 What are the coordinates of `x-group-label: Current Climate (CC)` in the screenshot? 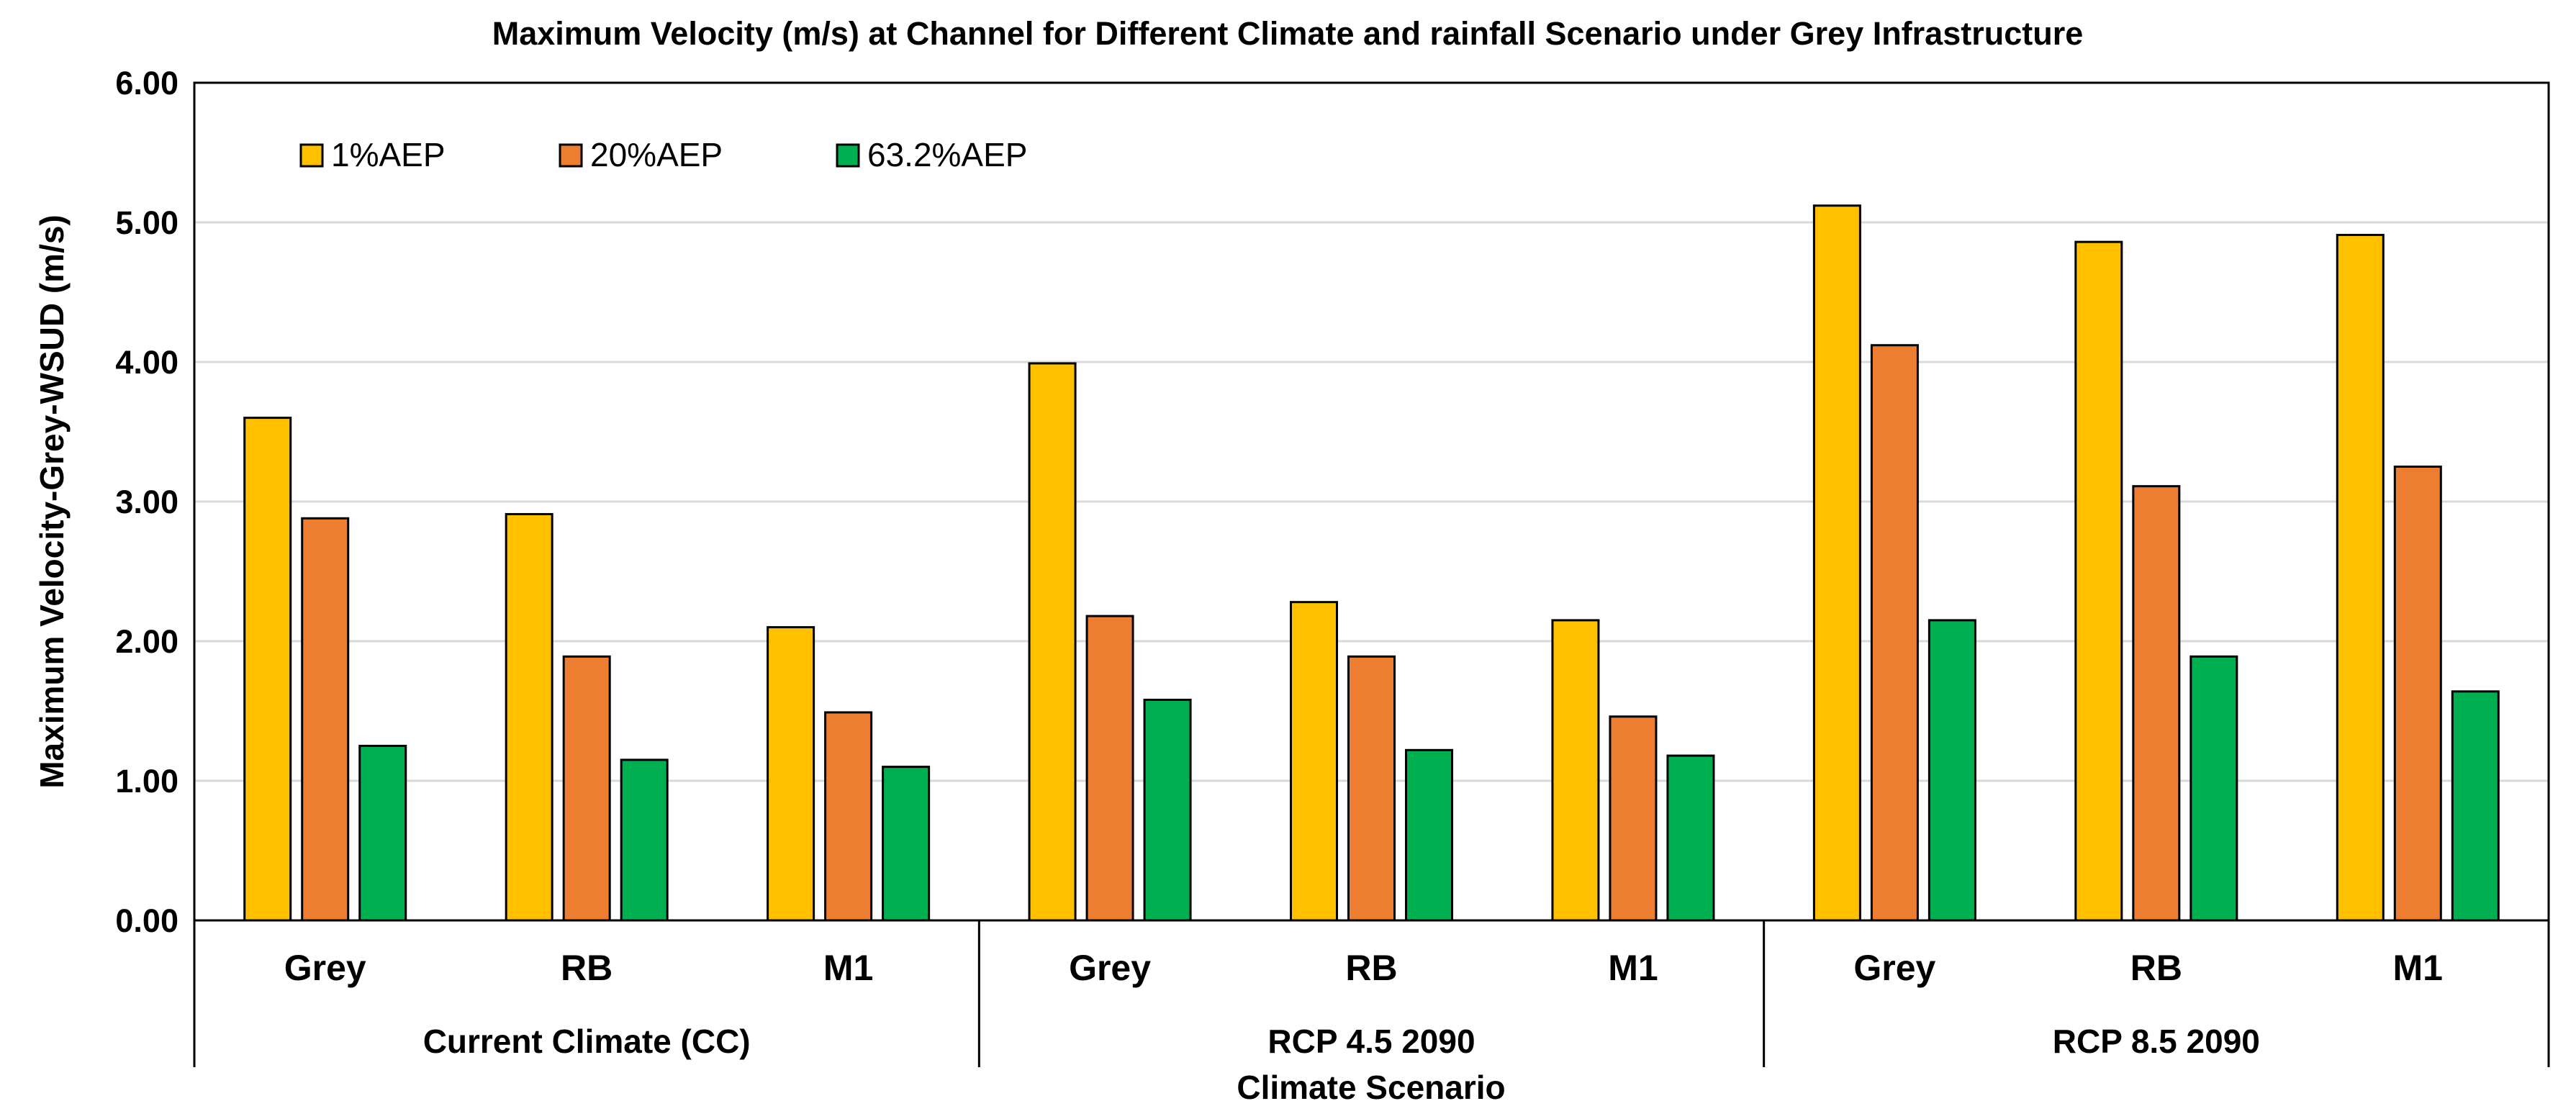 It's located at (587, 1041).